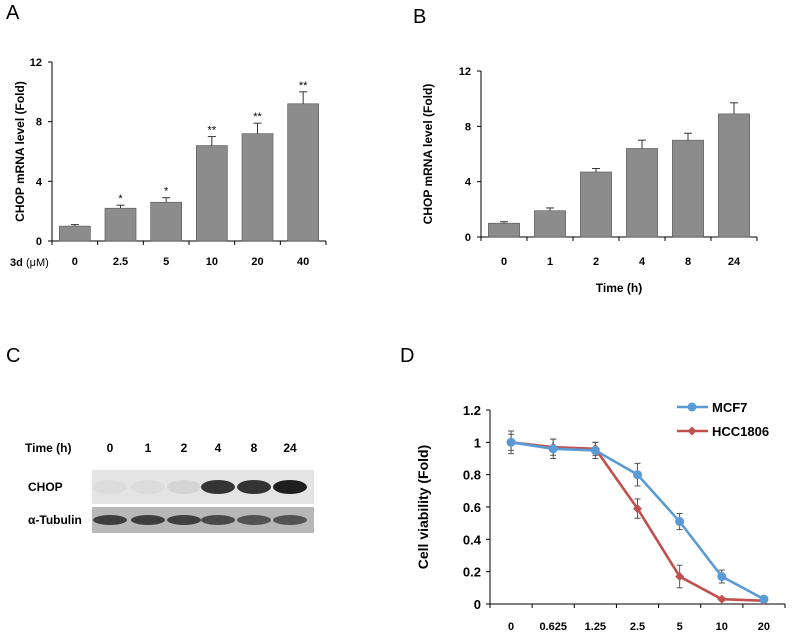  What do you see at coordinates (37, 263) in the screenshot?
I see `panel-a-x-axis-unit: (μM)` at bounding box center [37, 263].